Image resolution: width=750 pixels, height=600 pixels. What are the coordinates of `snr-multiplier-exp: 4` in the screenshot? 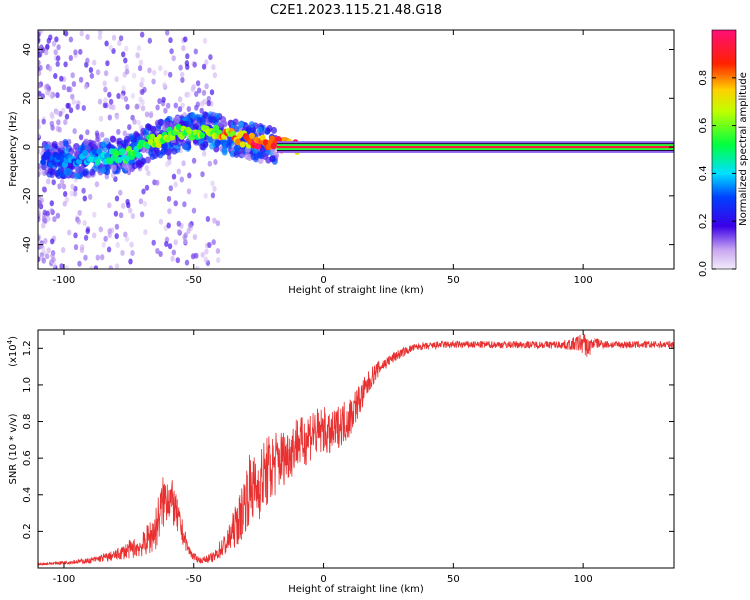 It's located at (10, 341).